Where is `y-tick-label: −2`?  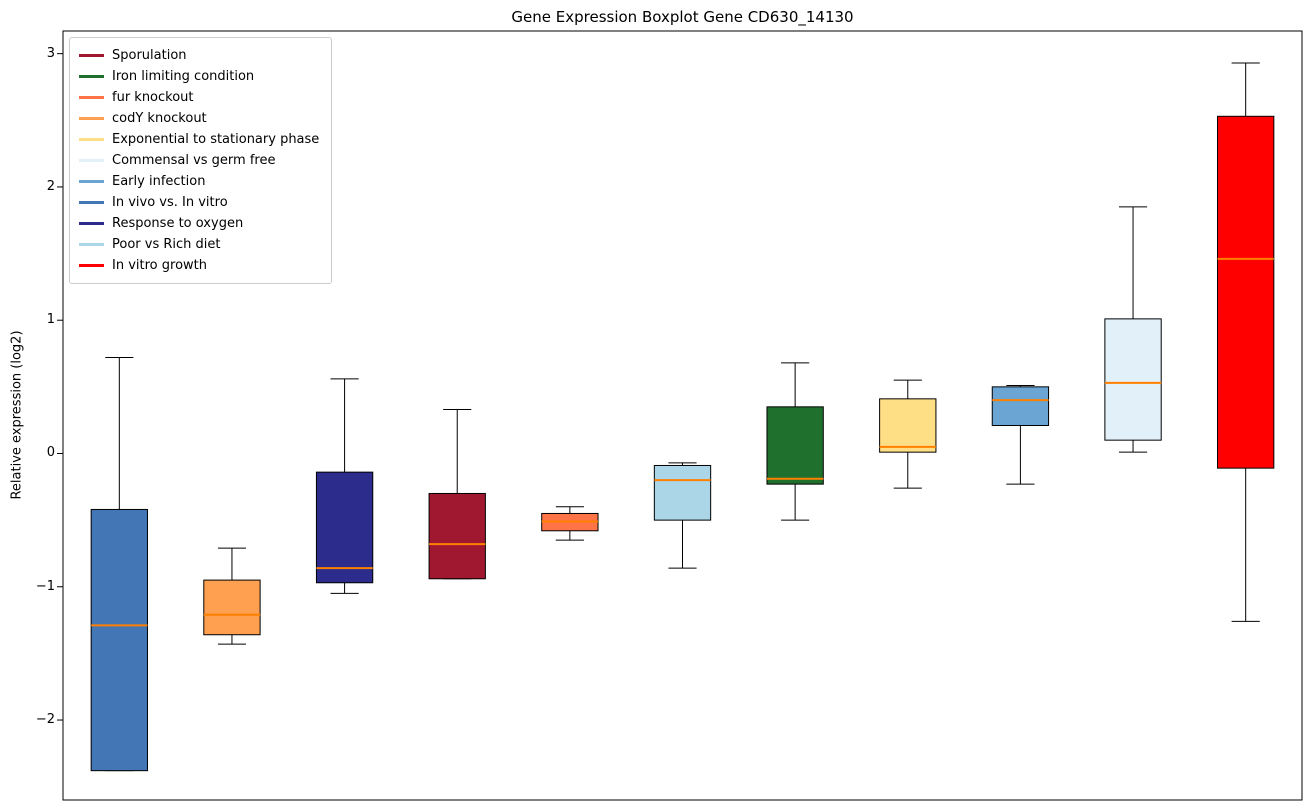 y-tick-label: −2 is located at coordinates (45, 720).